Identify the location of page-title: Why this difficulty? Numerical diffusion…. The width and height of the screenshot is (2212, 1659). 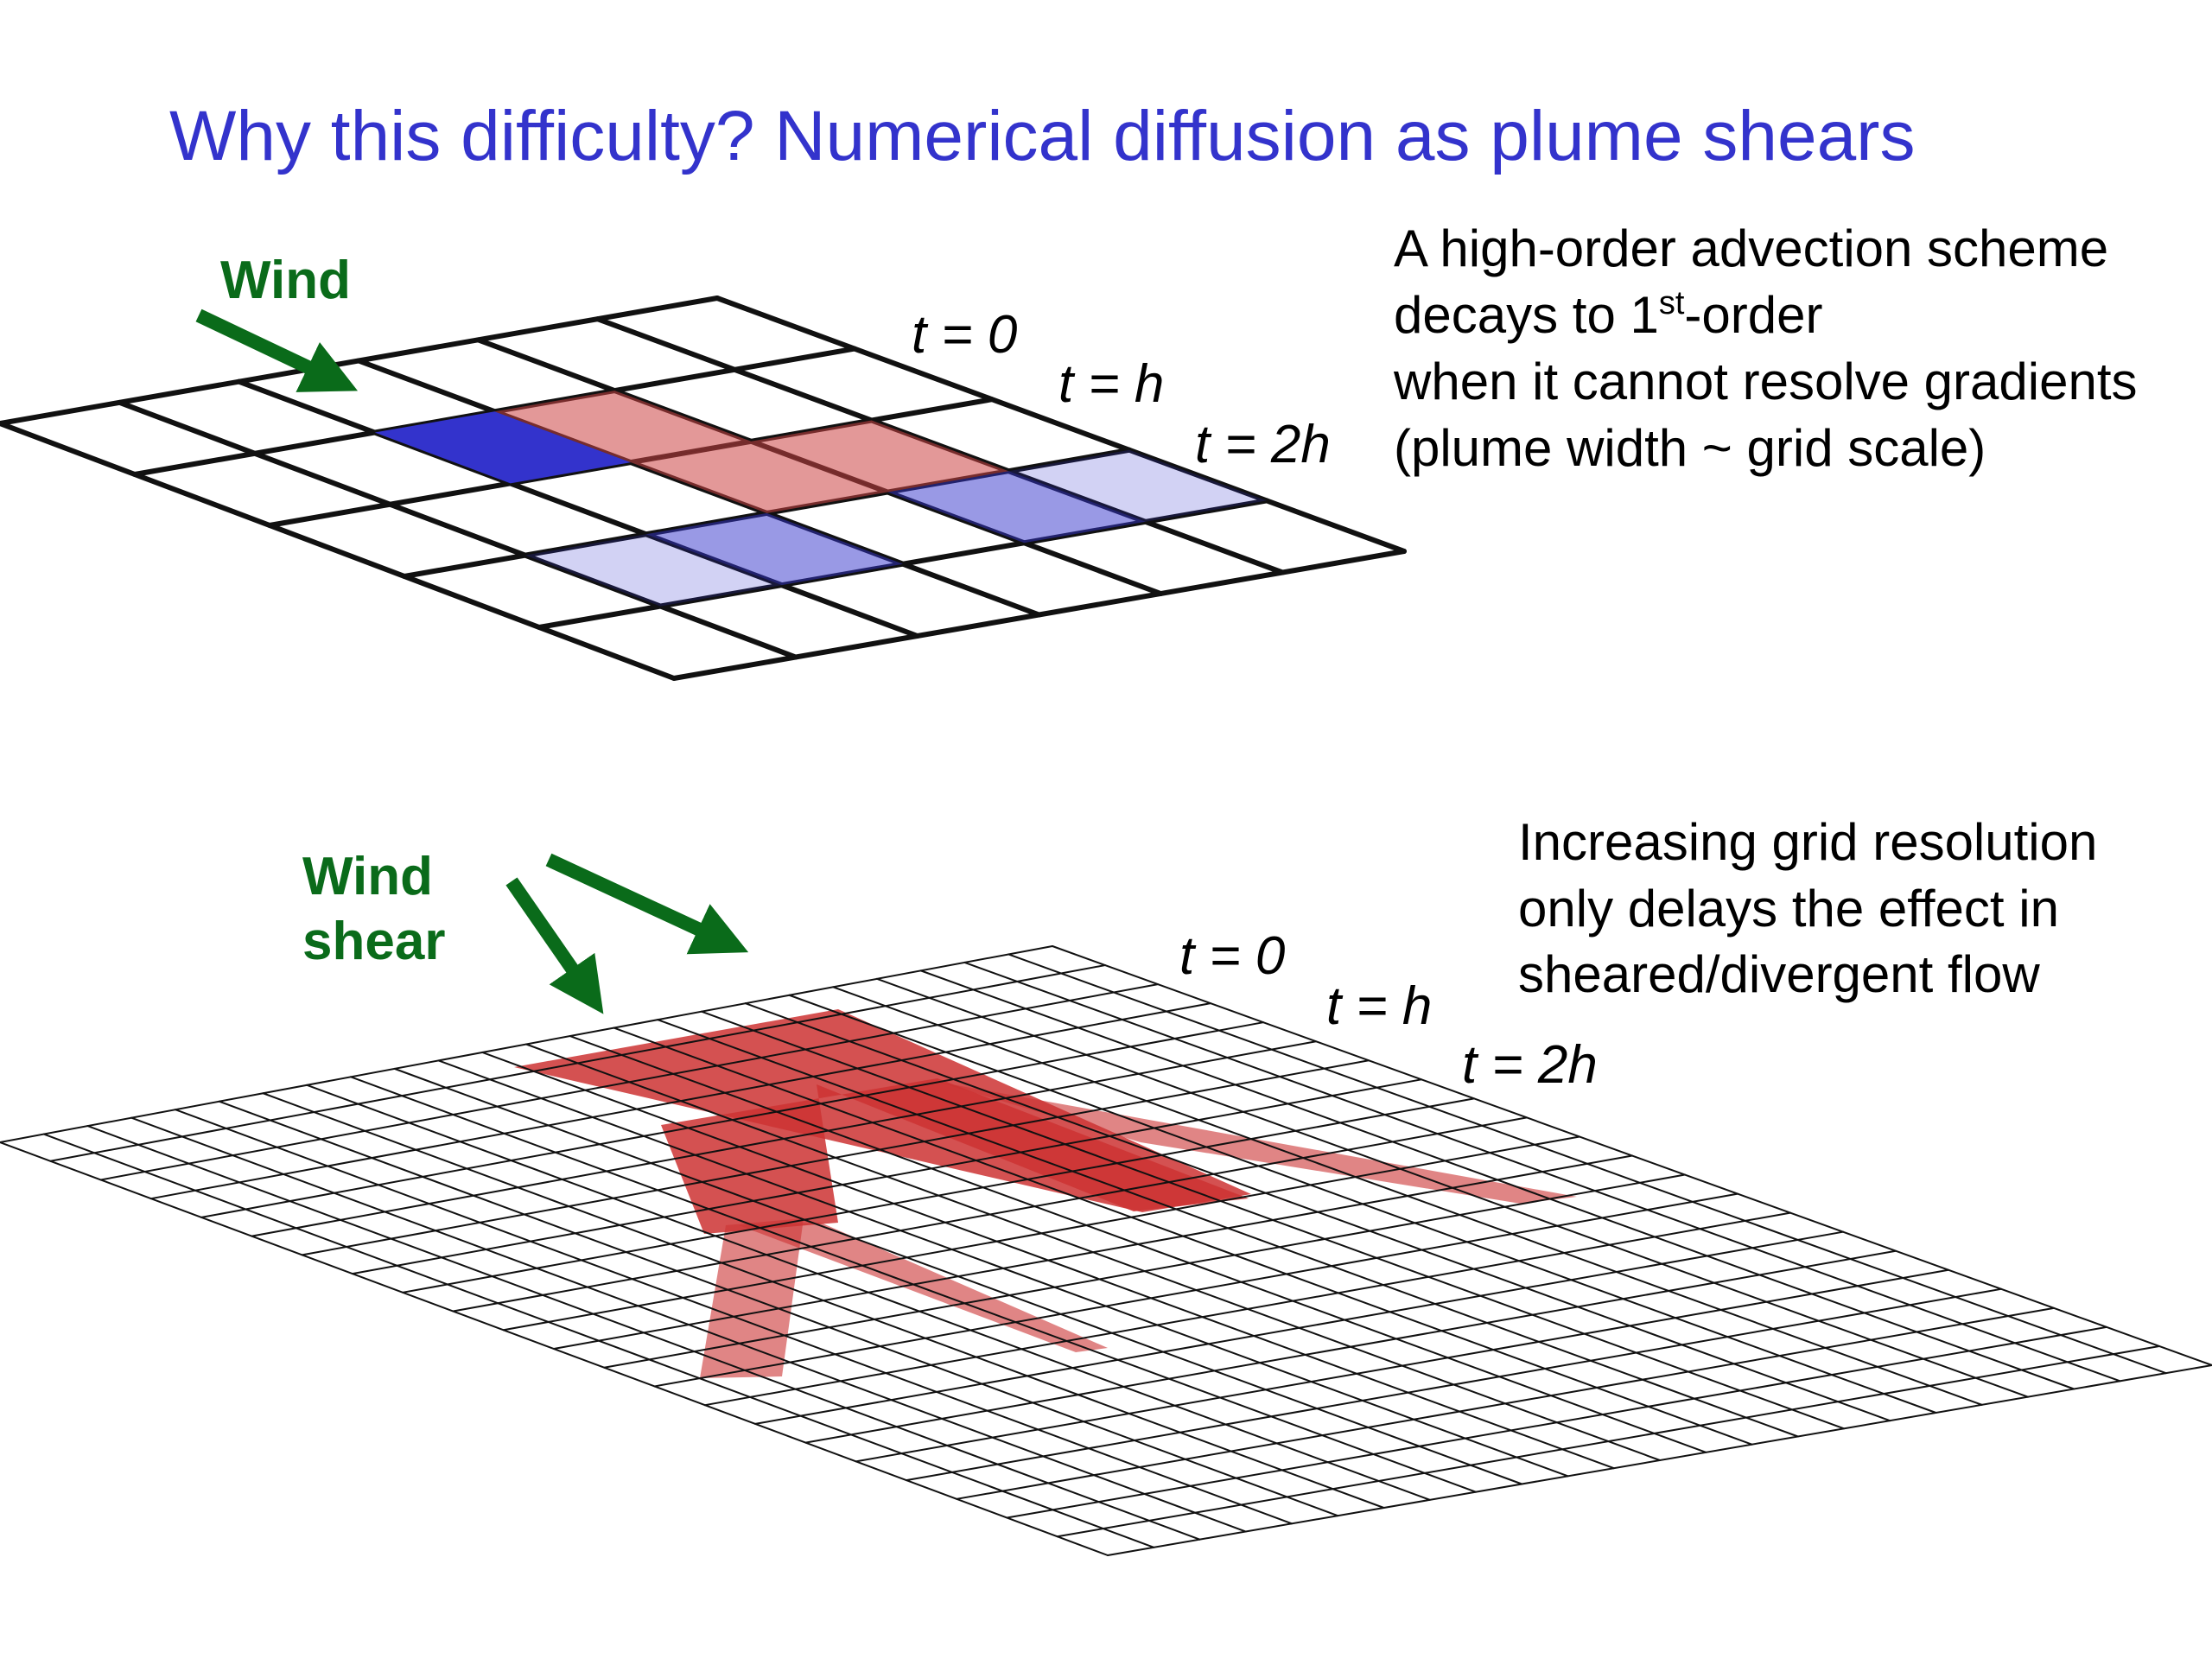
(1042, 136).